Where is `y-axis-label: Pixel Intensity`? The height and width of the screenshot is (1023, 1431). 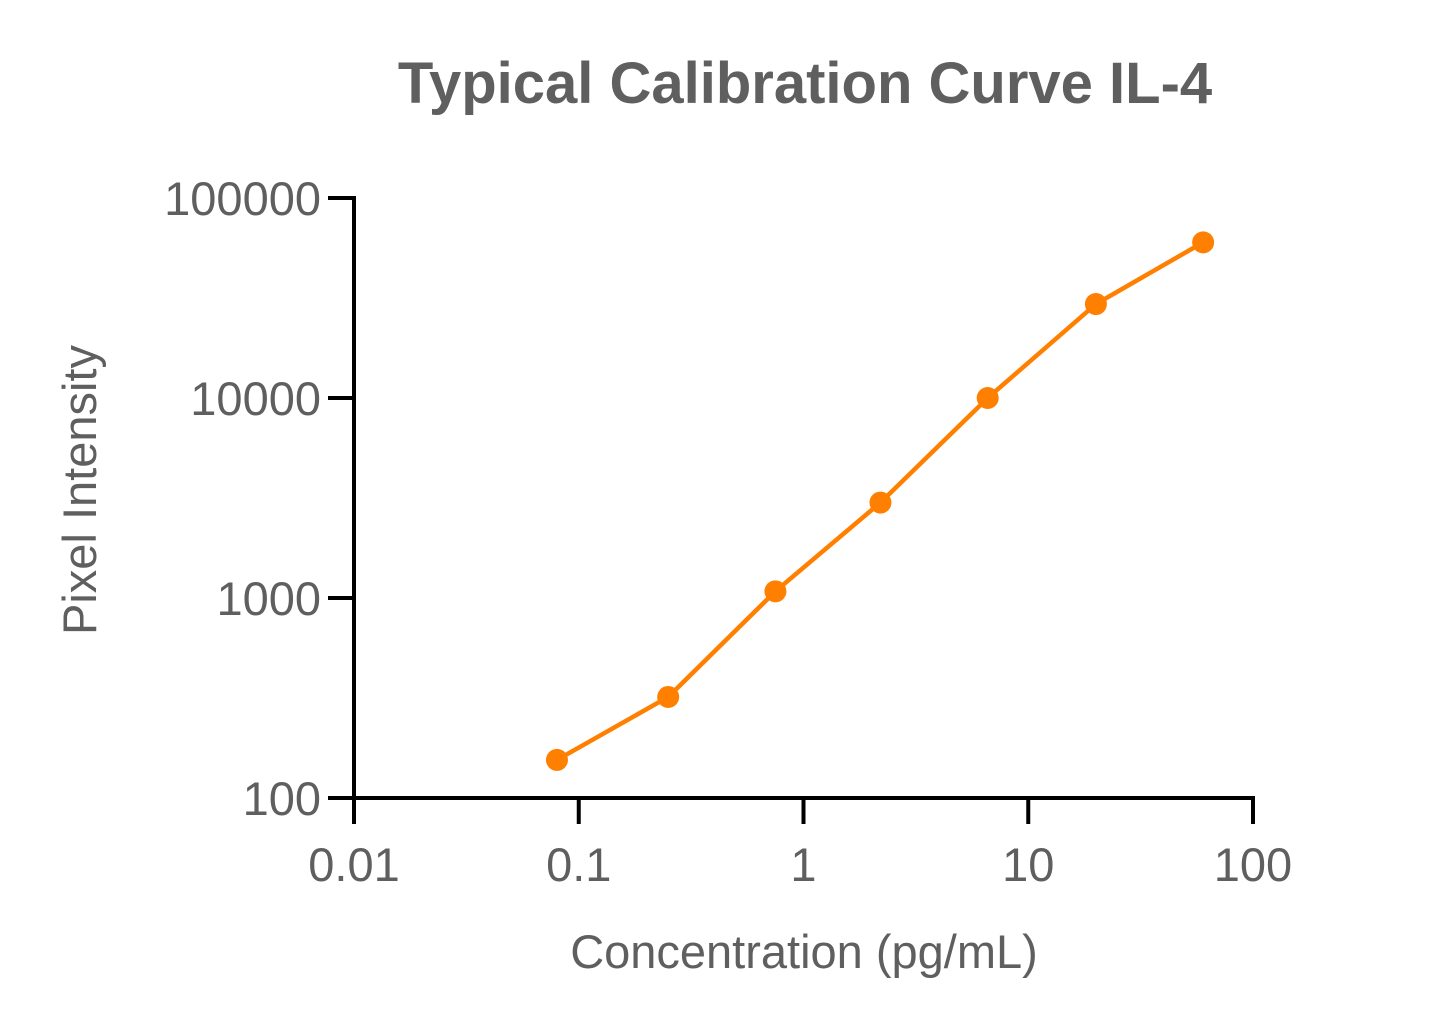
y-axis-label: Pixel Intensity is located at coordinates (79, 490).